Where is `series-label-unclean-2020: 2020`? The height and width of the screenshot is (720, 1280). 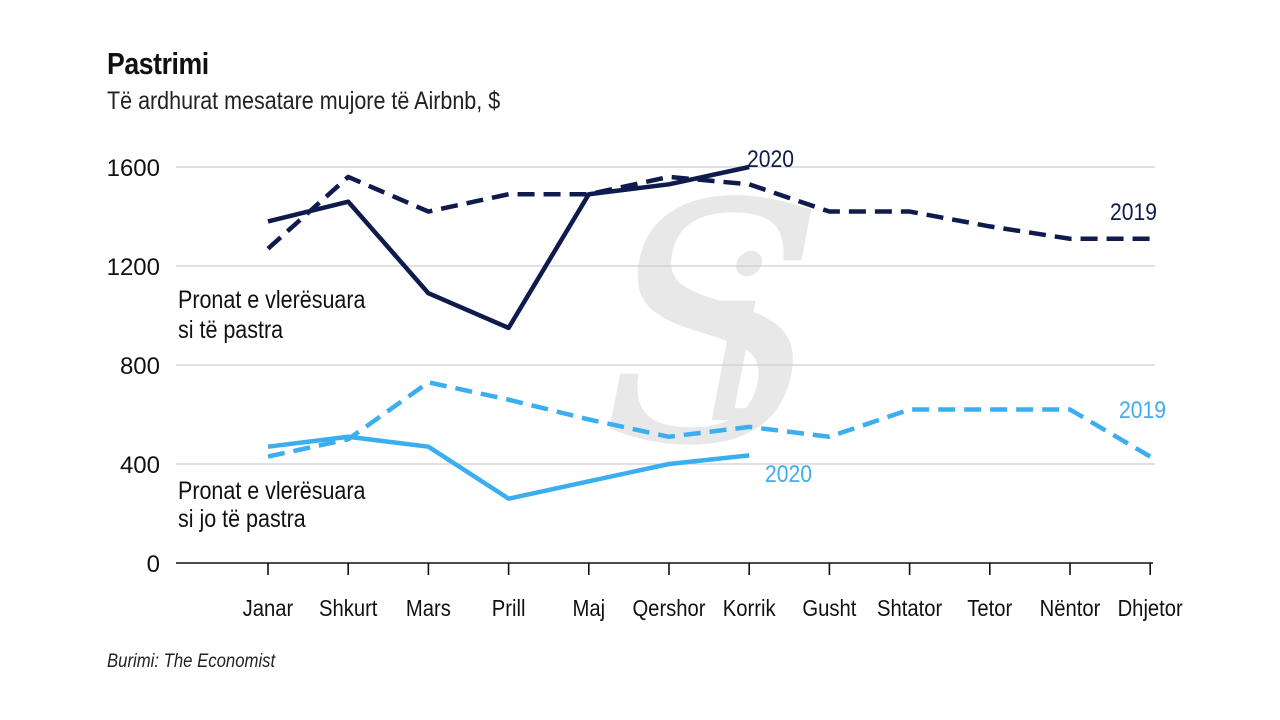
series-label-unclean-2020: 2020 is located at coordinates (788, 474).